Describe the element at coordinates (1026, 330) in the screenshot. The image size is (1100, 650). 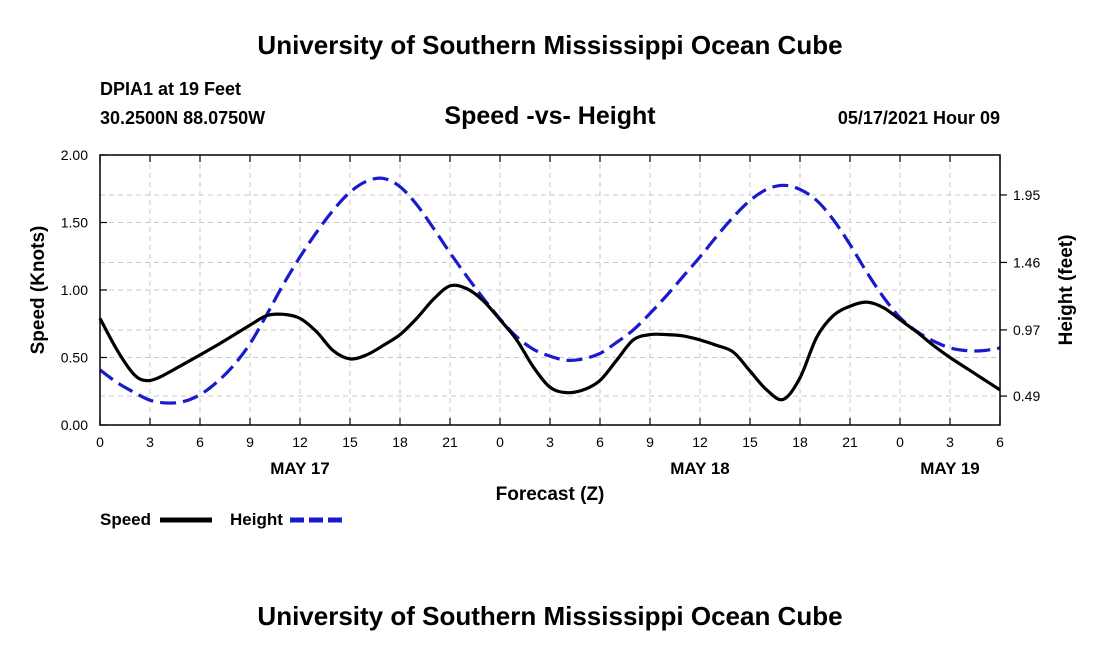
I see `y2-tick-label: 0.97` at that location.